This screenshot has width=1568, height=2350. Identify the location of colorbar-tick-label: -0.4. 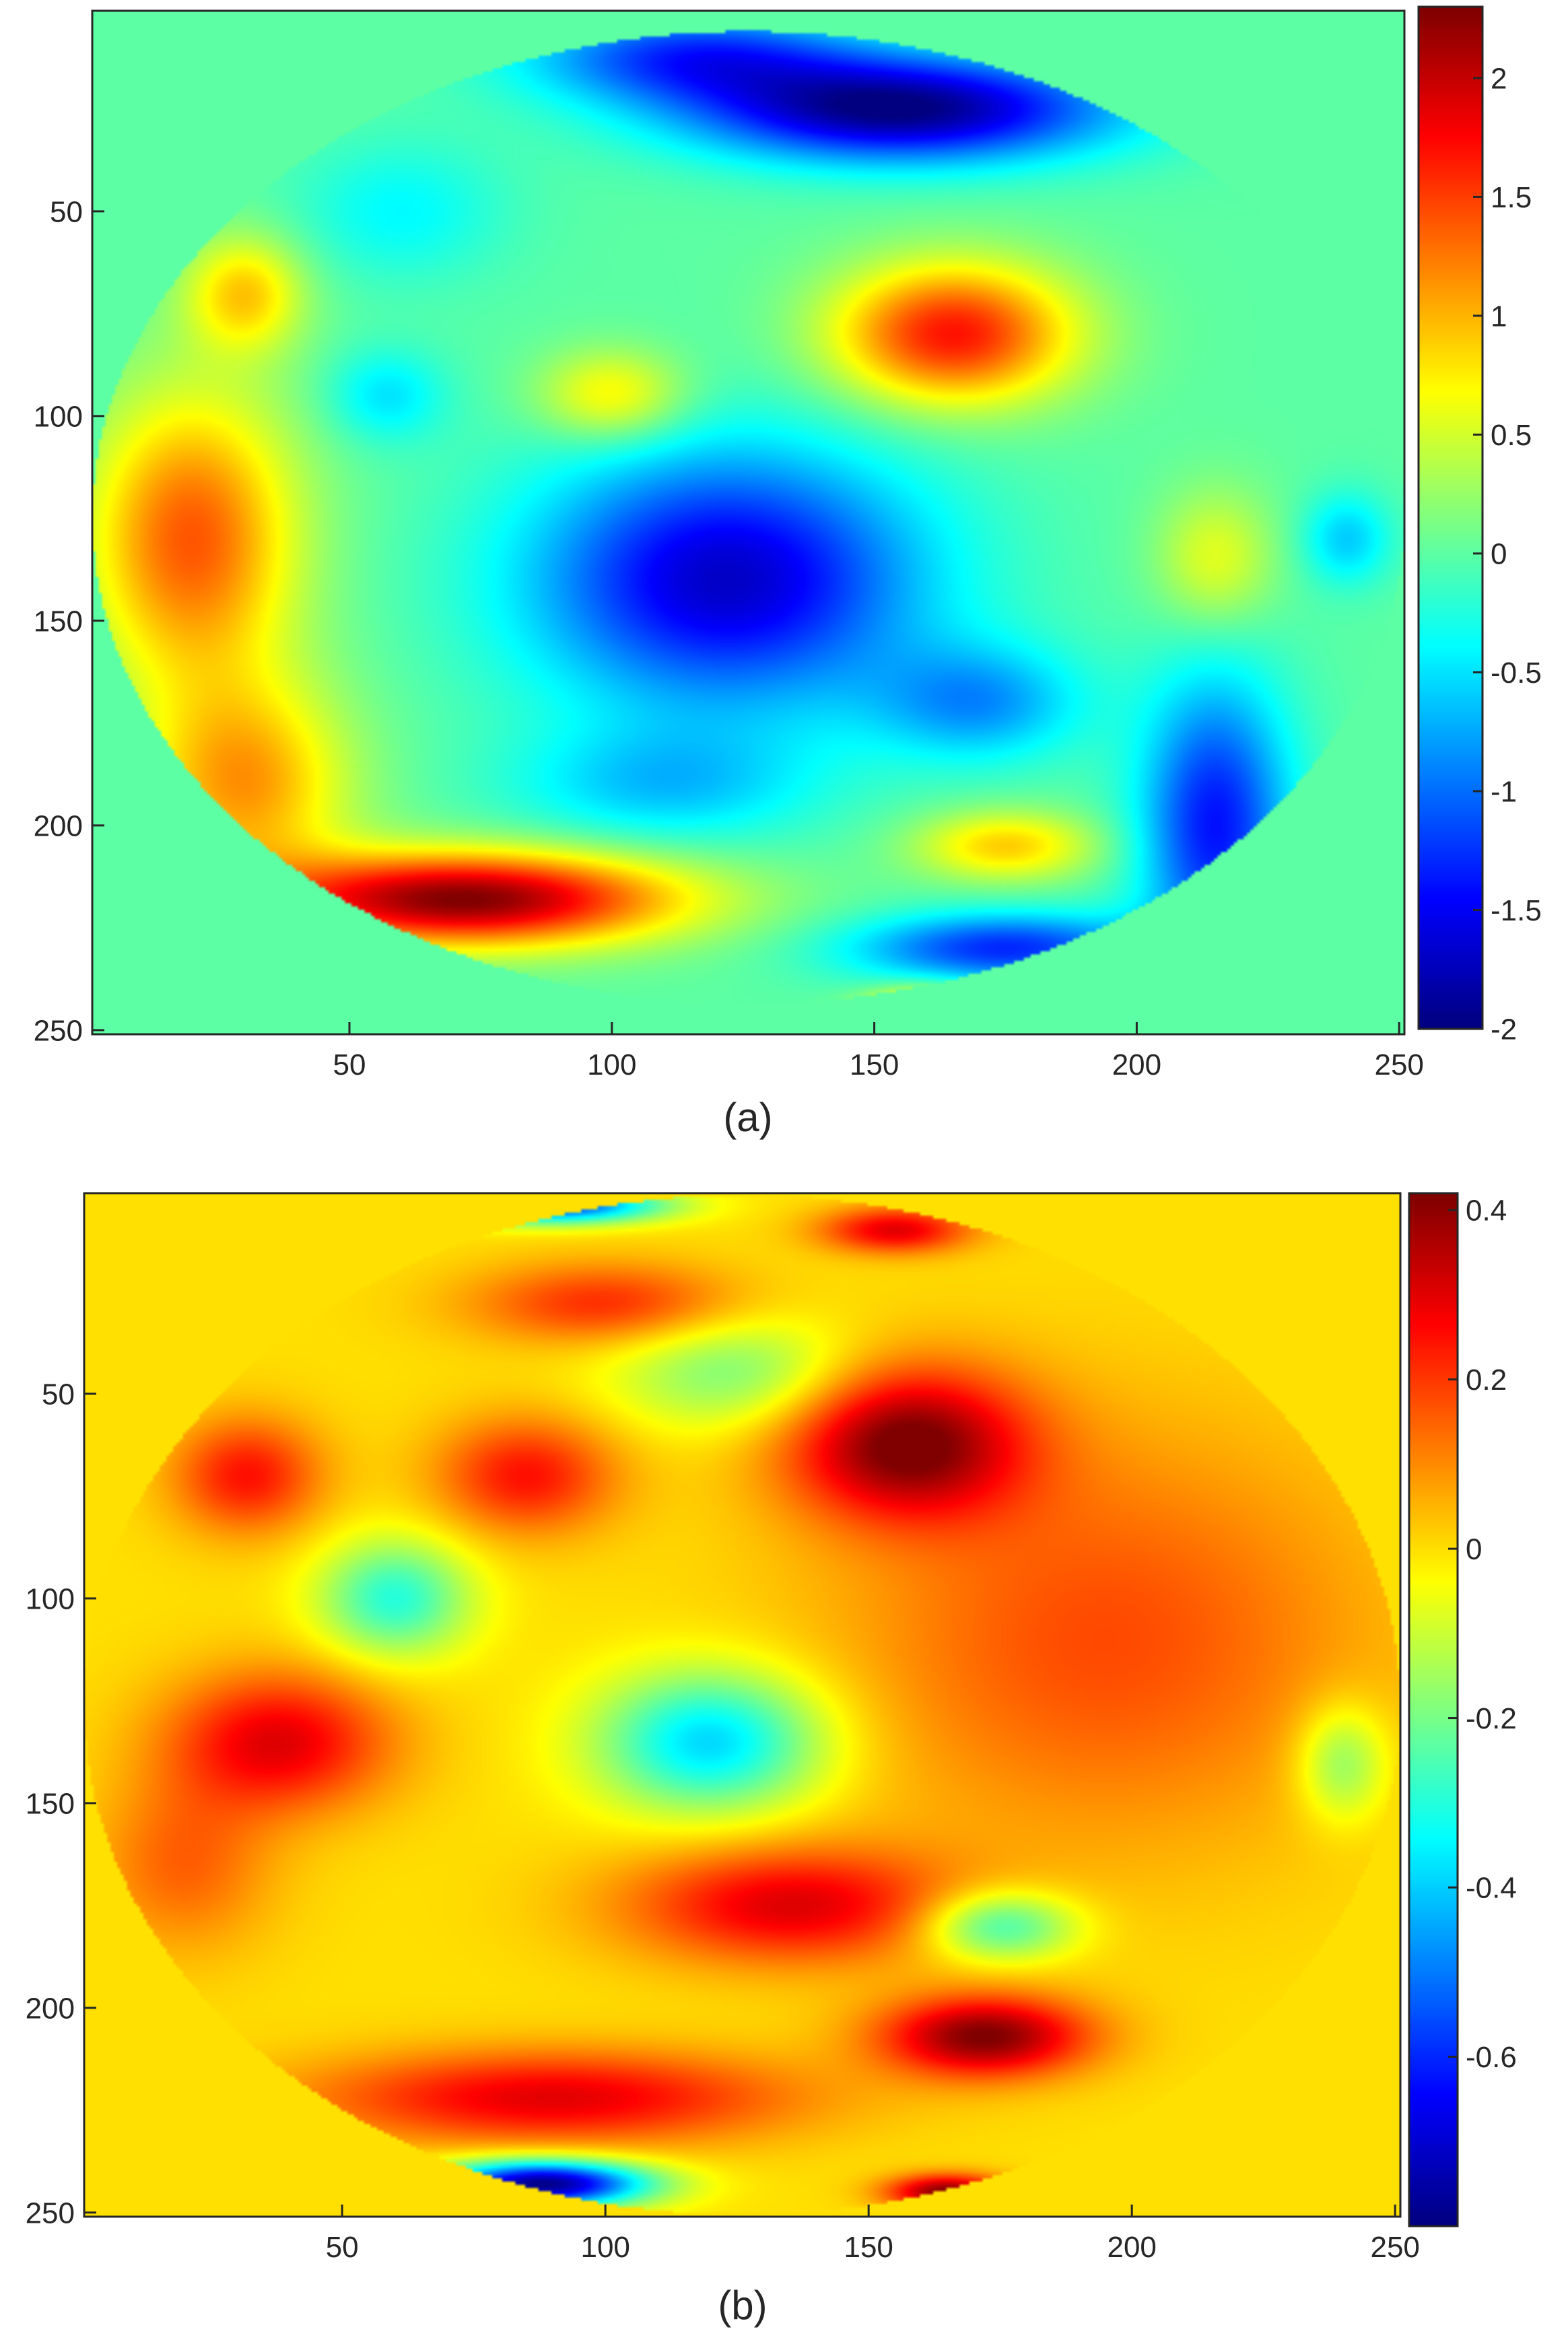
(1491, 1887).